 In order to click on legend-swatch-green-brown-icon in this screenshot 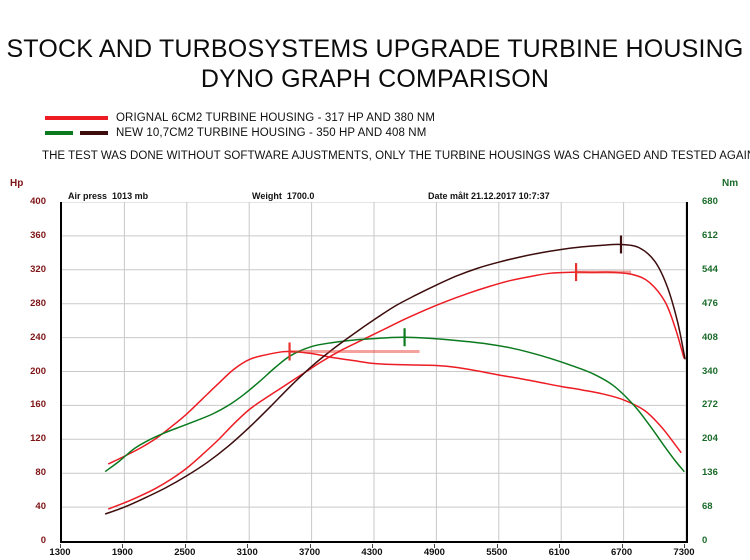, I will do `click(76, 132)`.